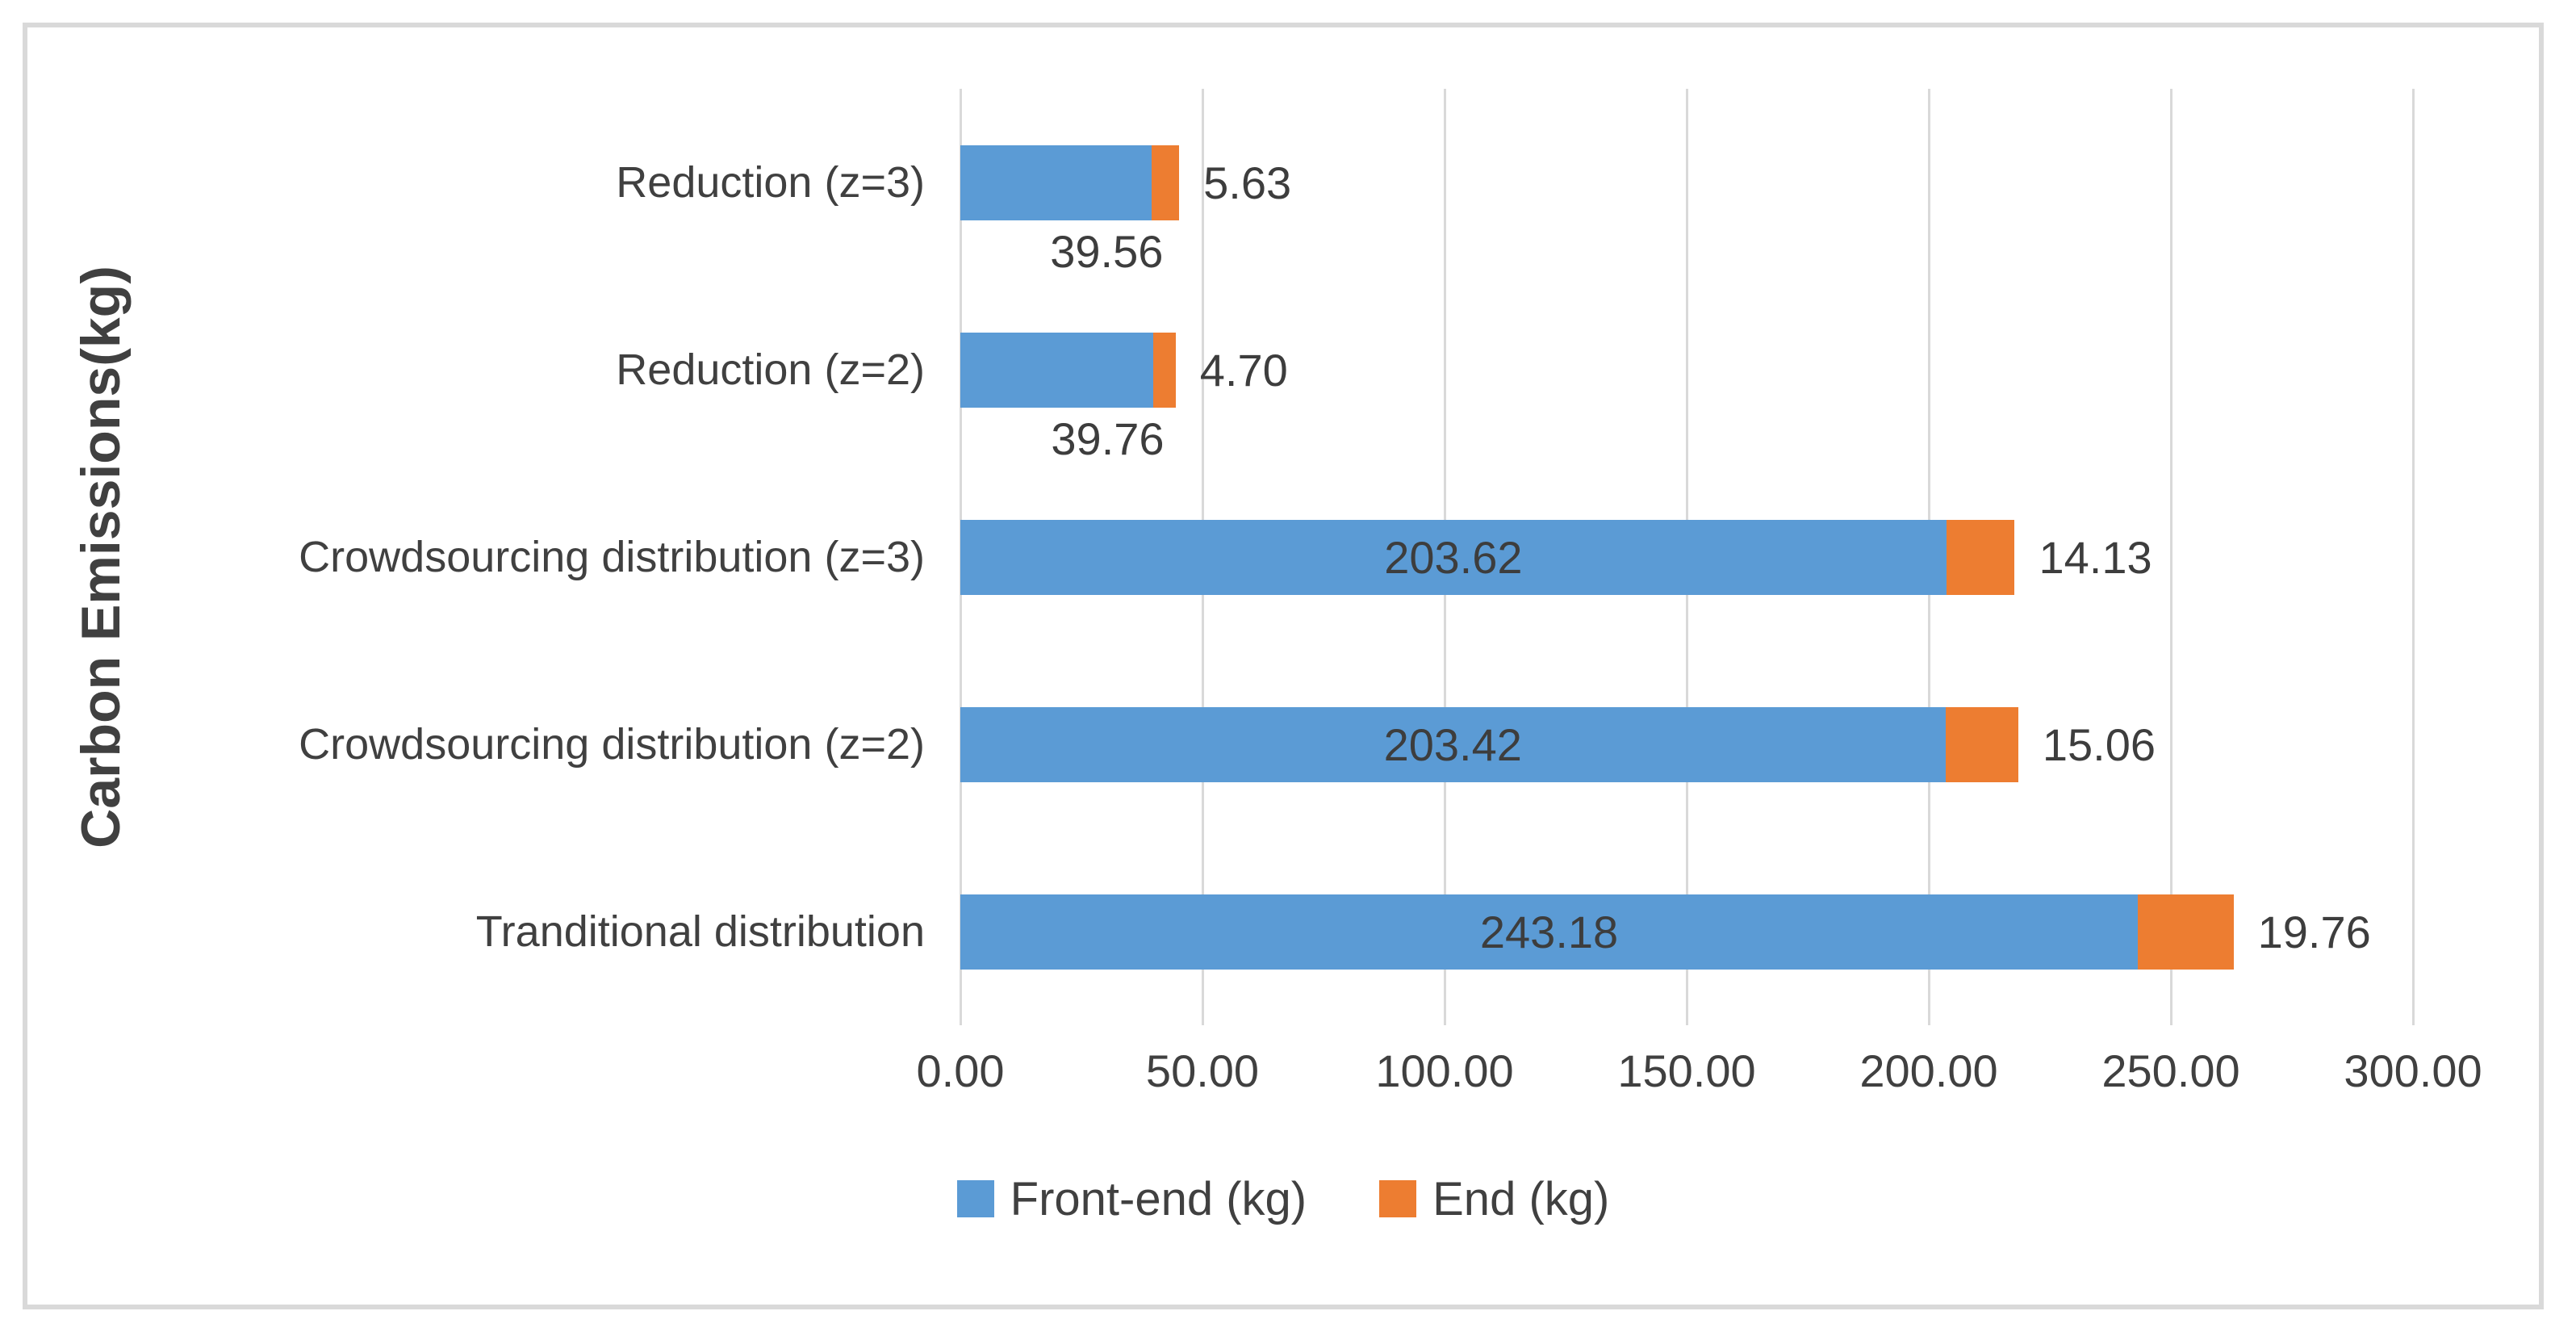  Describe the element at coordinates (612, 556) in the screenshot. I see `category-label: Crowdsourcing distribution (z=3)` at that location.